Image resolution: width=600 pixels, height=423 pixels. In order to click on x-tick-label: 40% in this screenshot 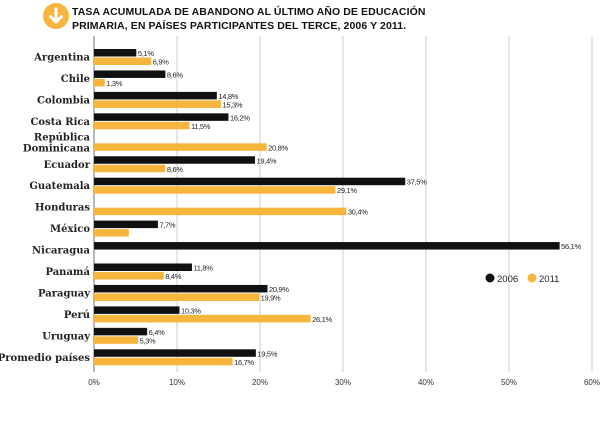, I will do `click(426, 382)`.